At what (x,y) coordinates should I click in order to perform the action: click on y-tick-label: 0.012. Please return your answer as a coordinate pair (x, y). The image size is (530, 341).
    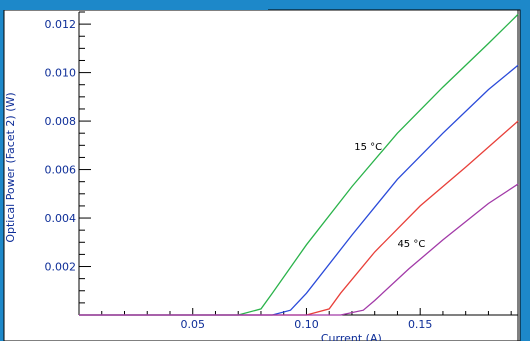
    Looking at the image, I should click on (61, 24).